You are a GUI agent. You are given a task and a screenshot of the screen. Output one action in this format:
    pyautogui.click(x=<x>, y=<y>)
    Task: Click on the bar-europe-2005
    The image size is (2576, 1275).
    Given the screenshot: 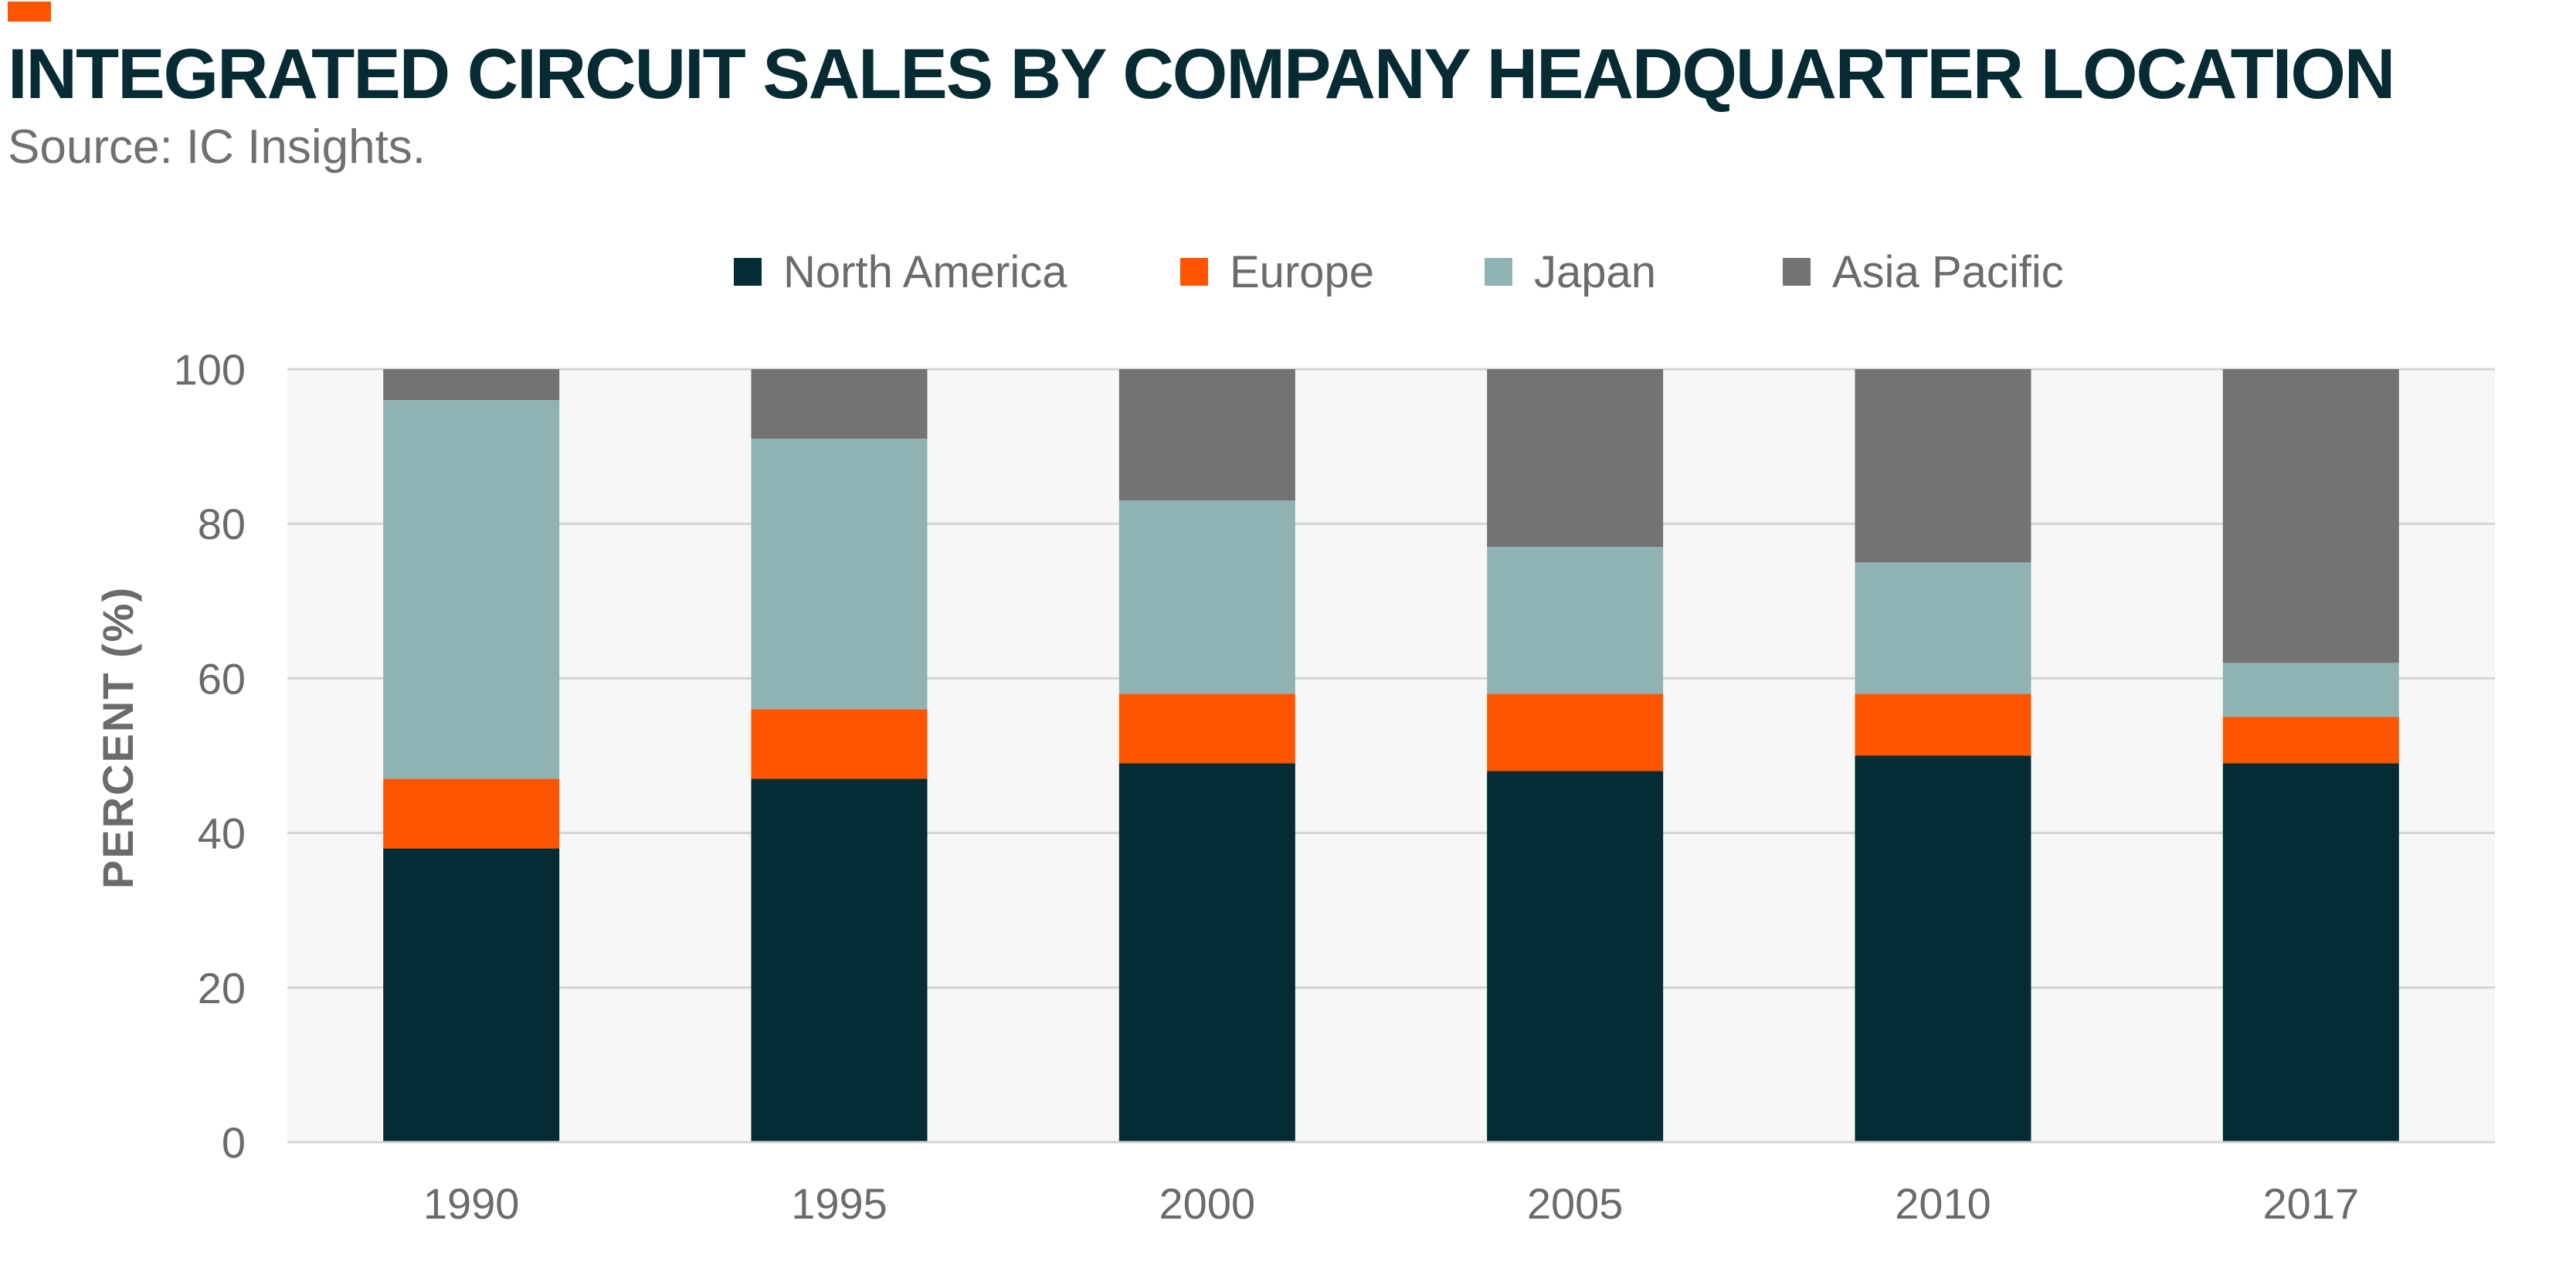 What is the action you would take?
    pyautogui.click(x=1575, y=732)
    